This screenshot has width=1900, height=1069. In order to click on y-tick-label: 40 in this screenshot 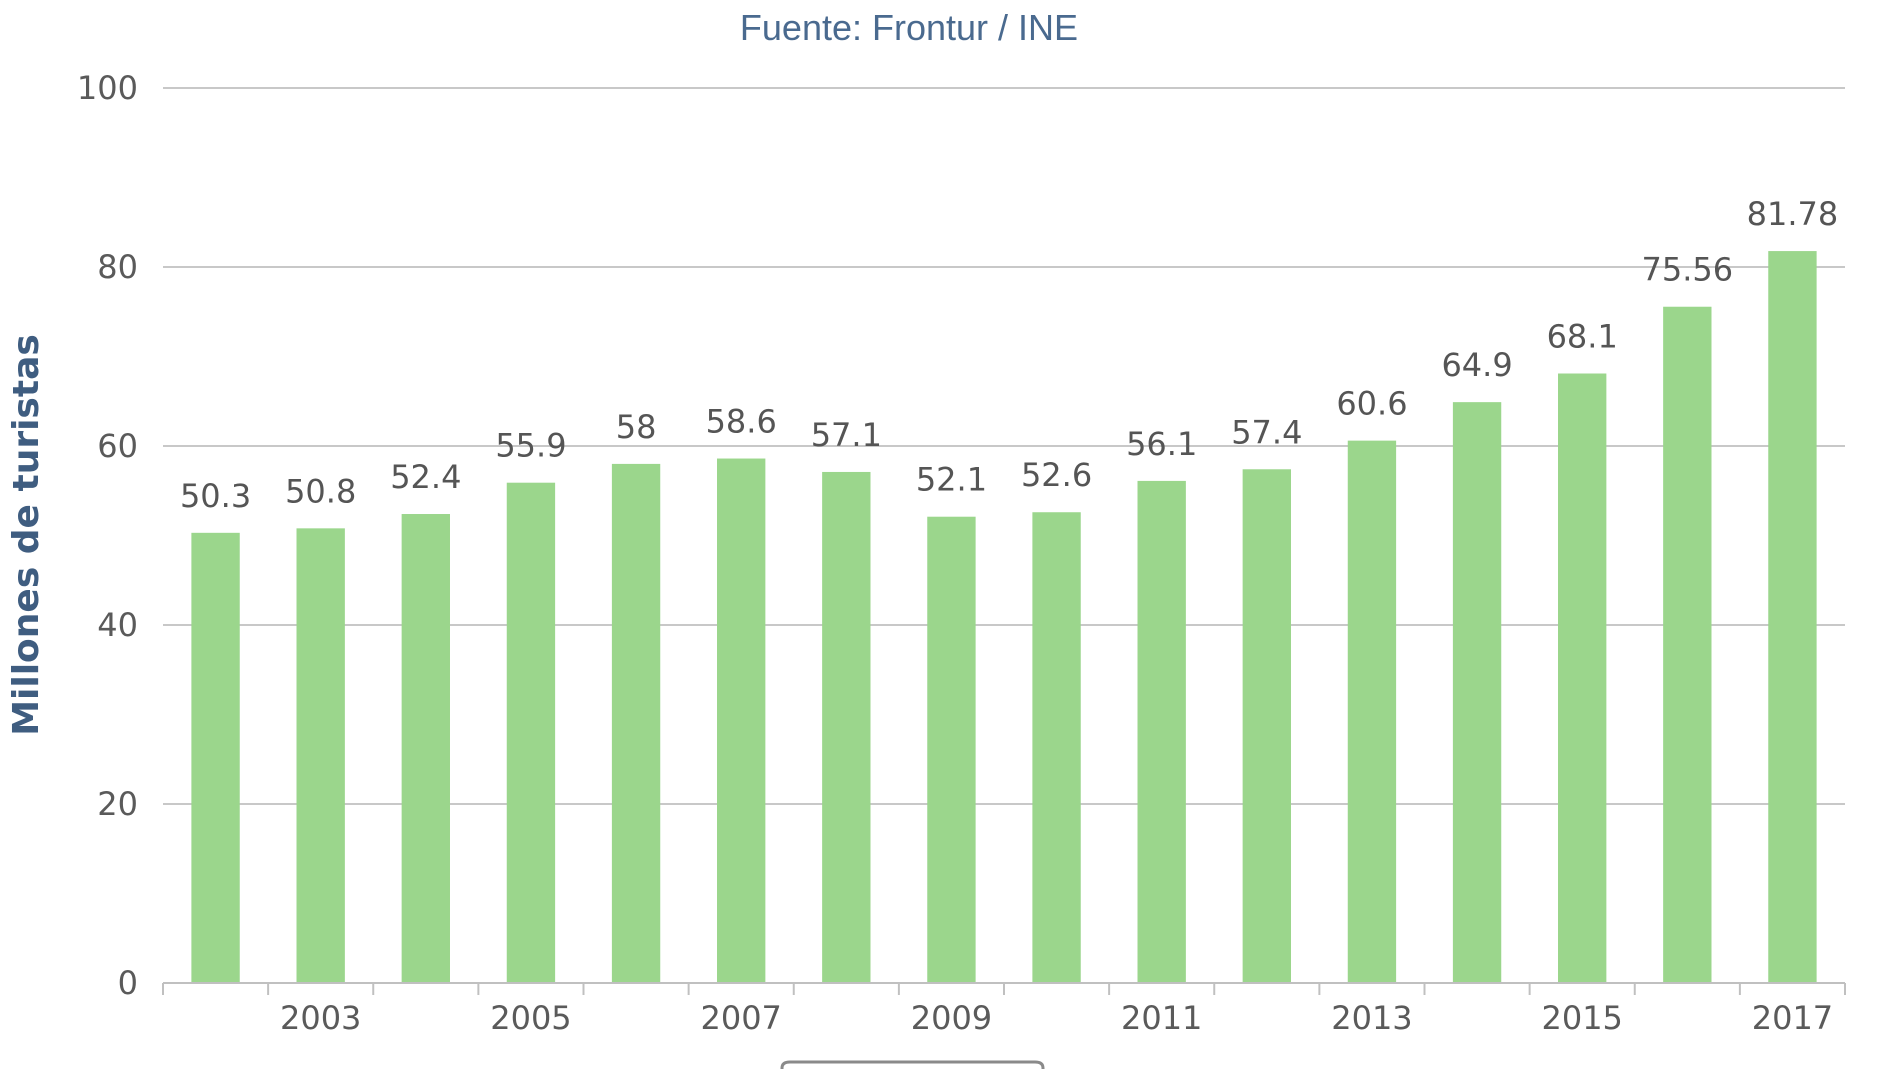, I will do `click(117, 625)`.